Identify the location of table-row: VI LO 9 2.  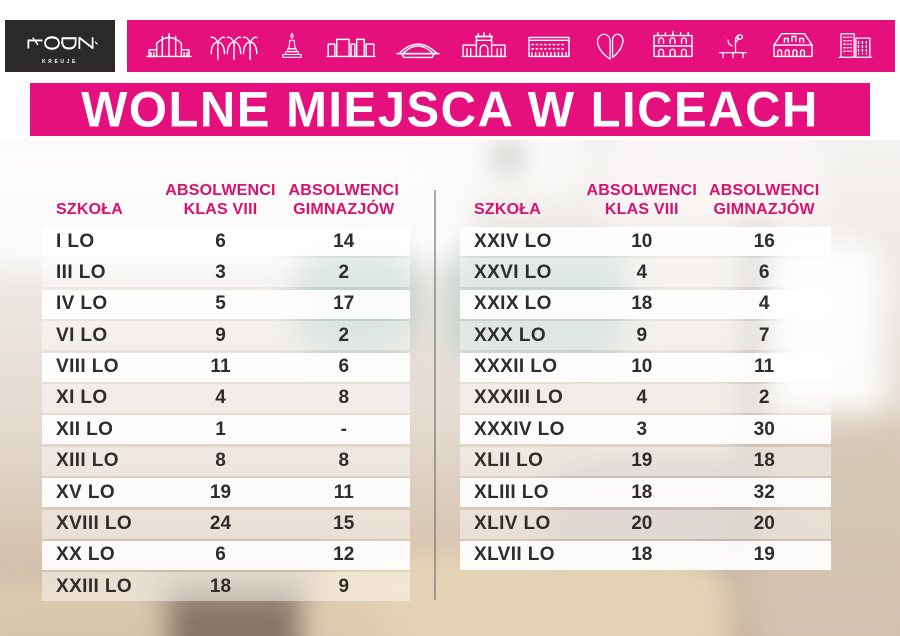
(226, 336).